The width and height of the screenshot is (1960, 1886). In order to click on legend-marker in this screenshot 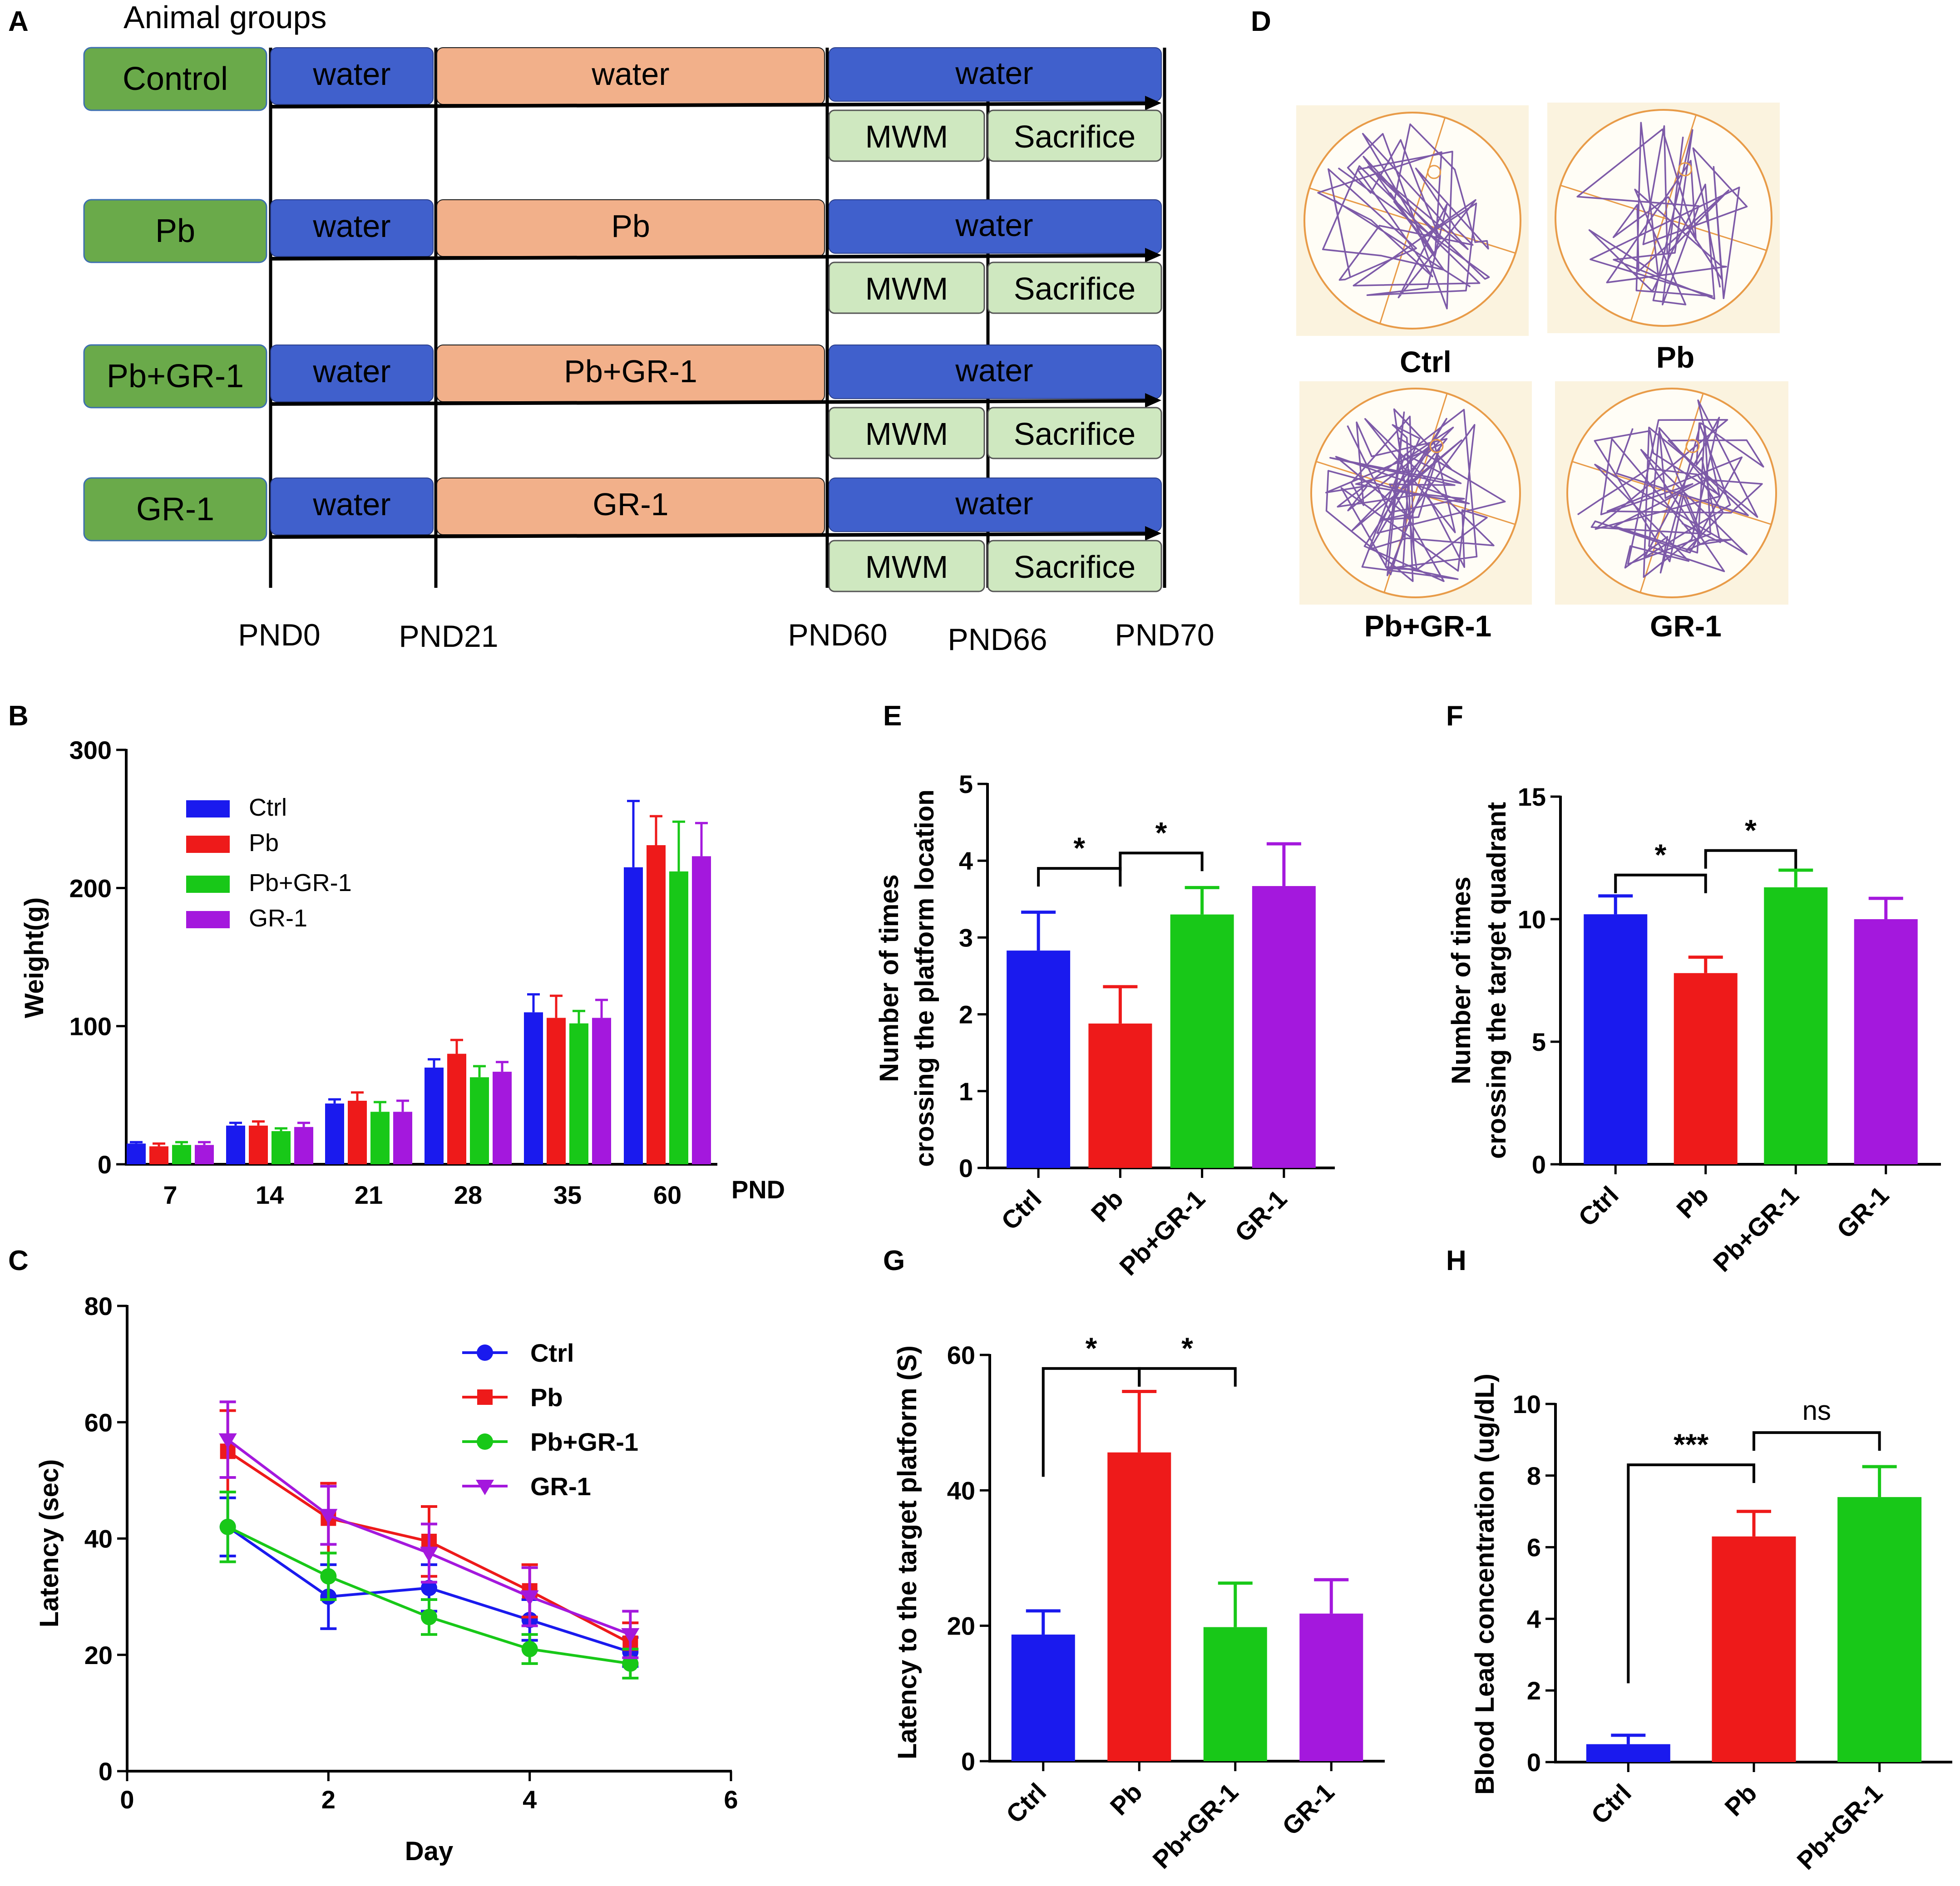, I will do `click(485, 1441)`.